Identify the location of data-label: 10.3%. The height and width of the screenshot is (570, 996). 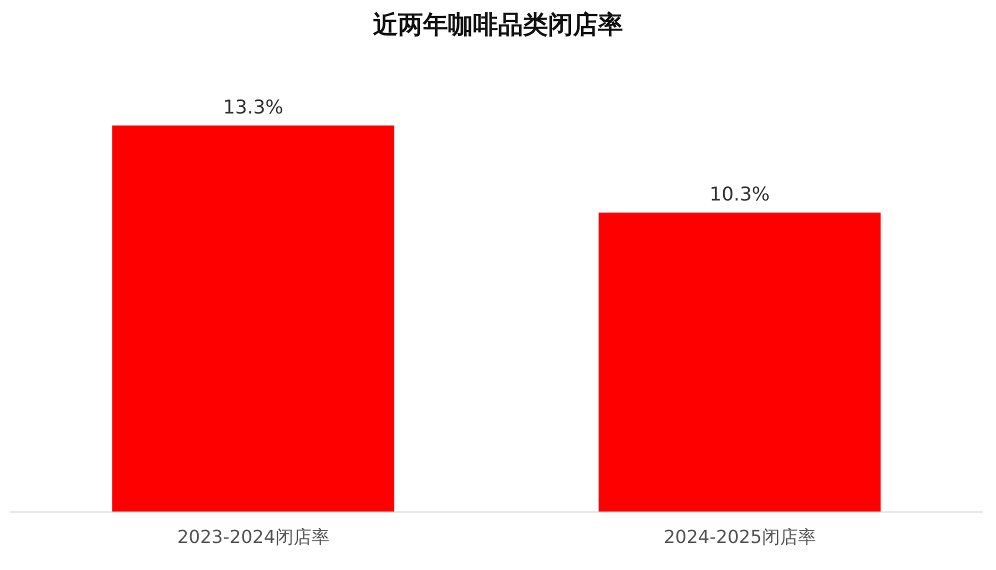
(739, 195).